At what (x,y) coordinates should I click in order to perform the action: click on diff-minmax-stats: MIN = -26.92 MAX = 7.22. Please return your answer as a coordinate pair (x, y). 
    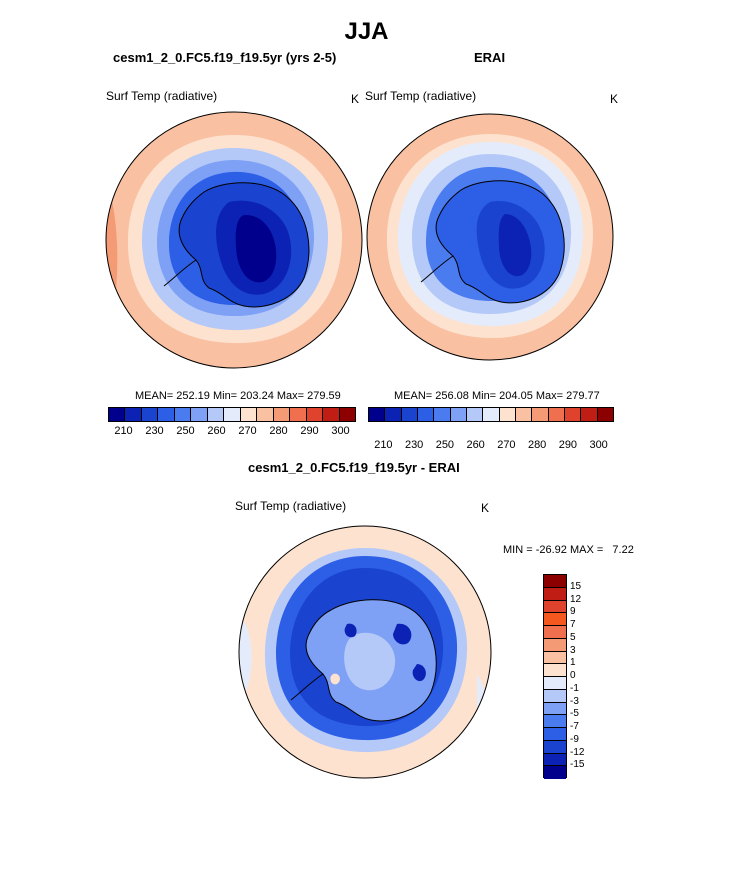
    Looking at the image, I should click on (568, 550).